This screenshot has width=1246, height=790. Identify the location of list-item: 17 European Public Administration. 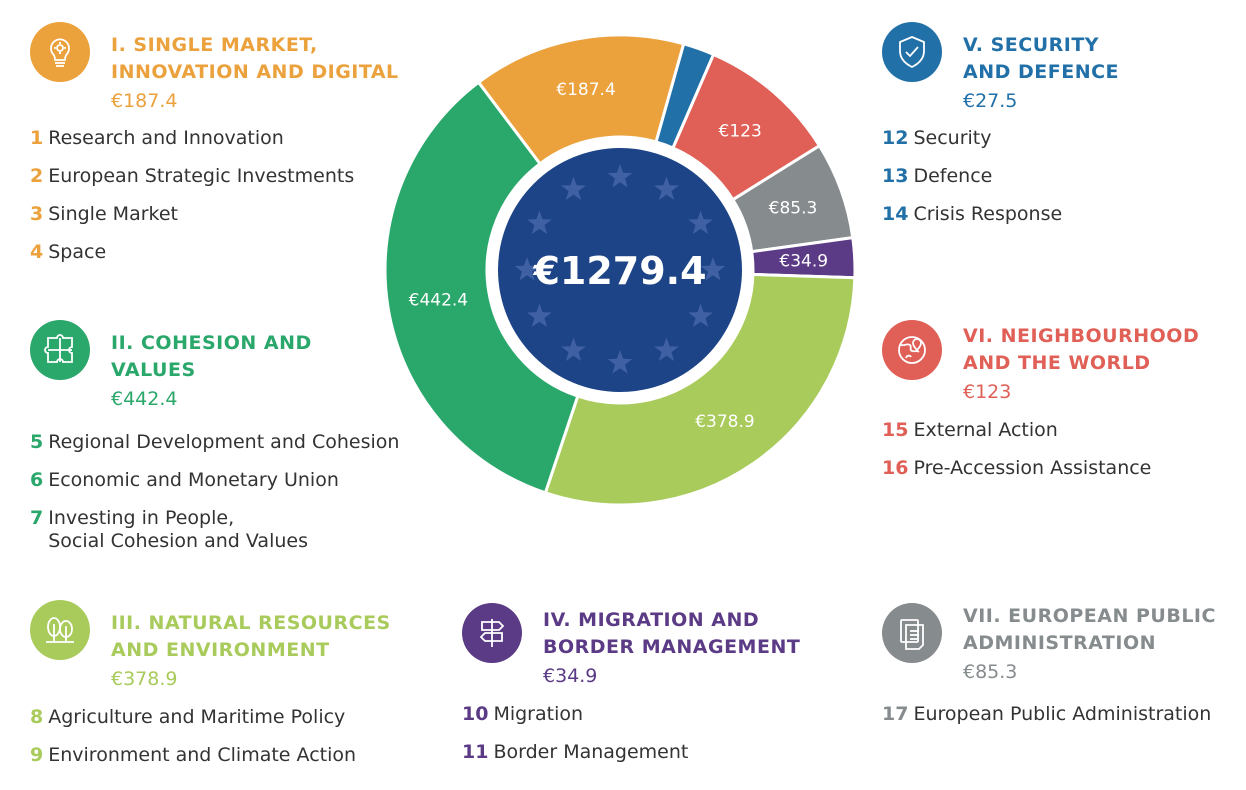
(1046, 714).